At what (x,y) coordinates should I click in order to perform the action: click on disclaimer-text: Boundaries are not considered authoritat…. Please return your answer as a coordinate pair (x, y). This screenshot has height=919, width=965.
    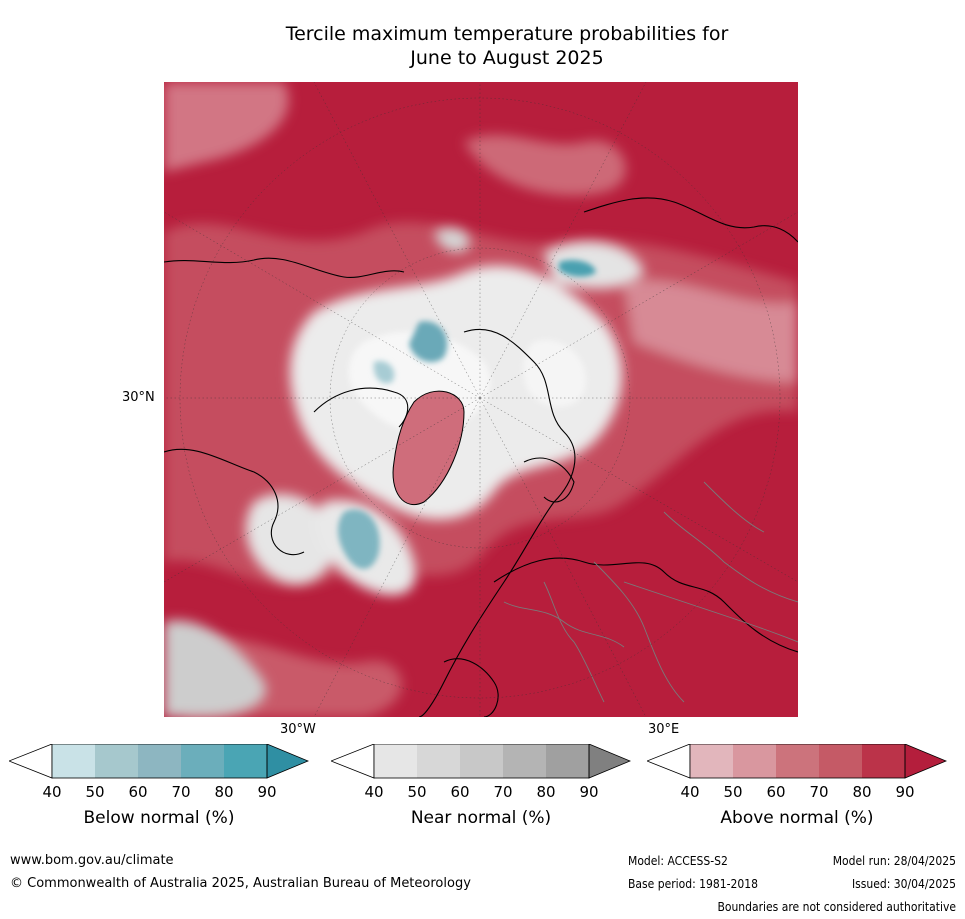
    Looking at the image, I should click on (836, 907).